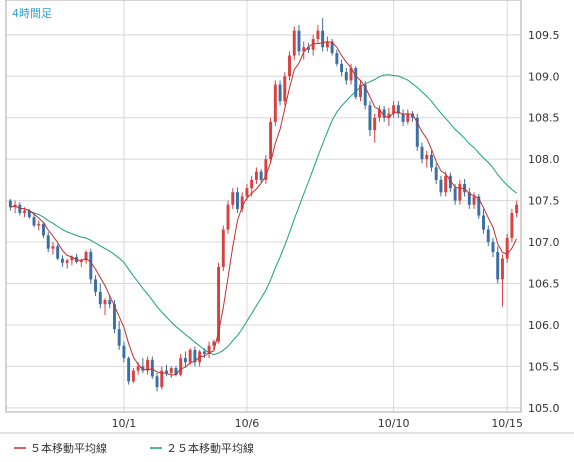 The image size is (574, 462). I want to click on chart-title: 4時間足, so click(32, 13).